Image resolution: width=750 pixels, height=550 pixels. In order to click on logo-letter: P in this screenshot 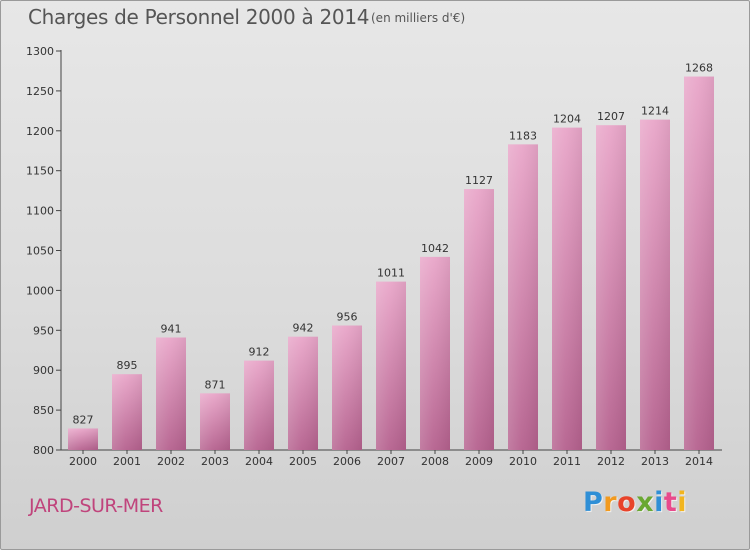, I will do `click(593, 502)`.